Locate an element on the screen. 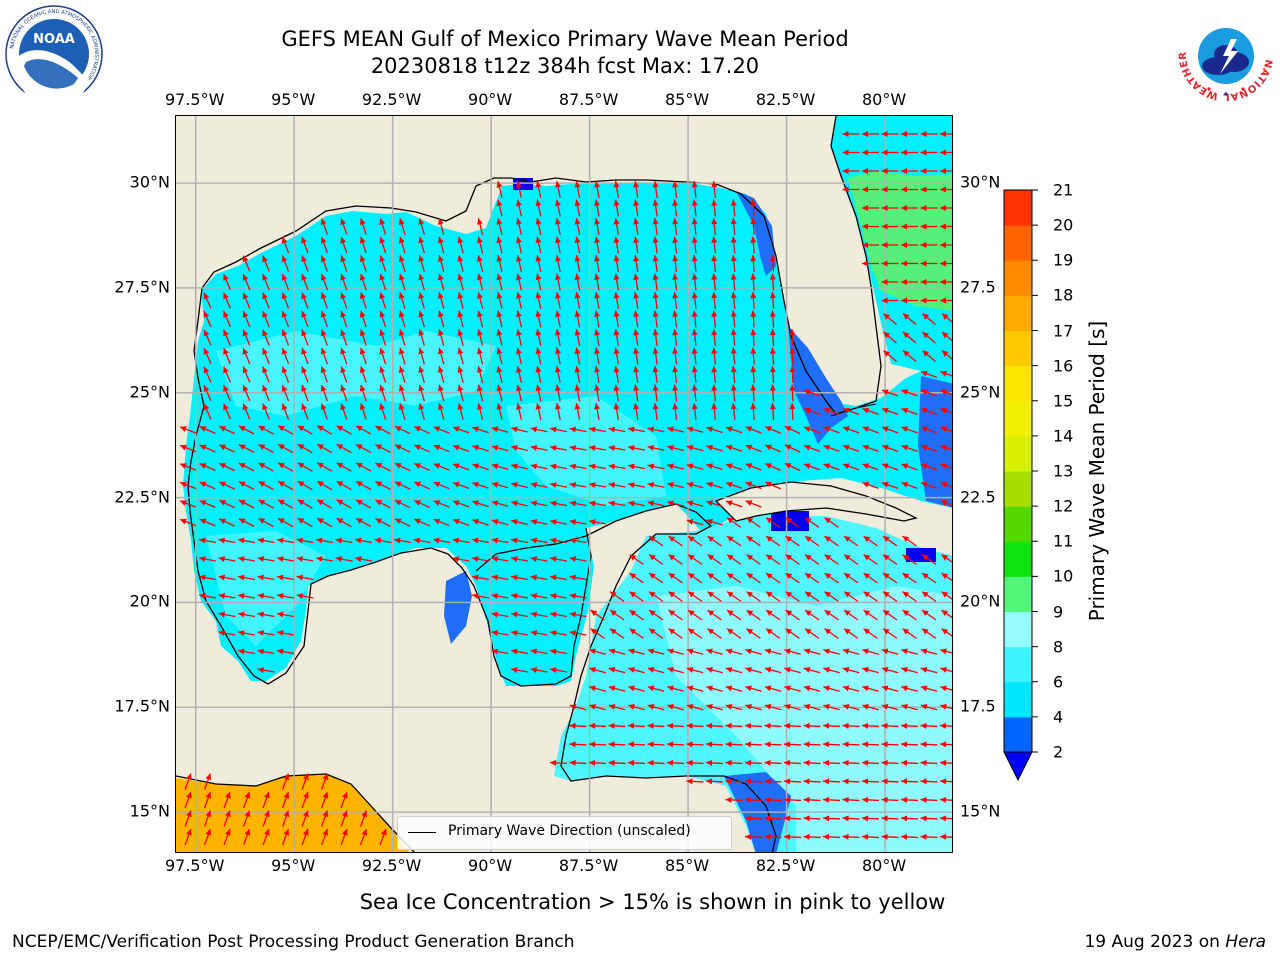 This screenshot has height=960, width=1280. colorbar is located at coordinates (1020, 485).